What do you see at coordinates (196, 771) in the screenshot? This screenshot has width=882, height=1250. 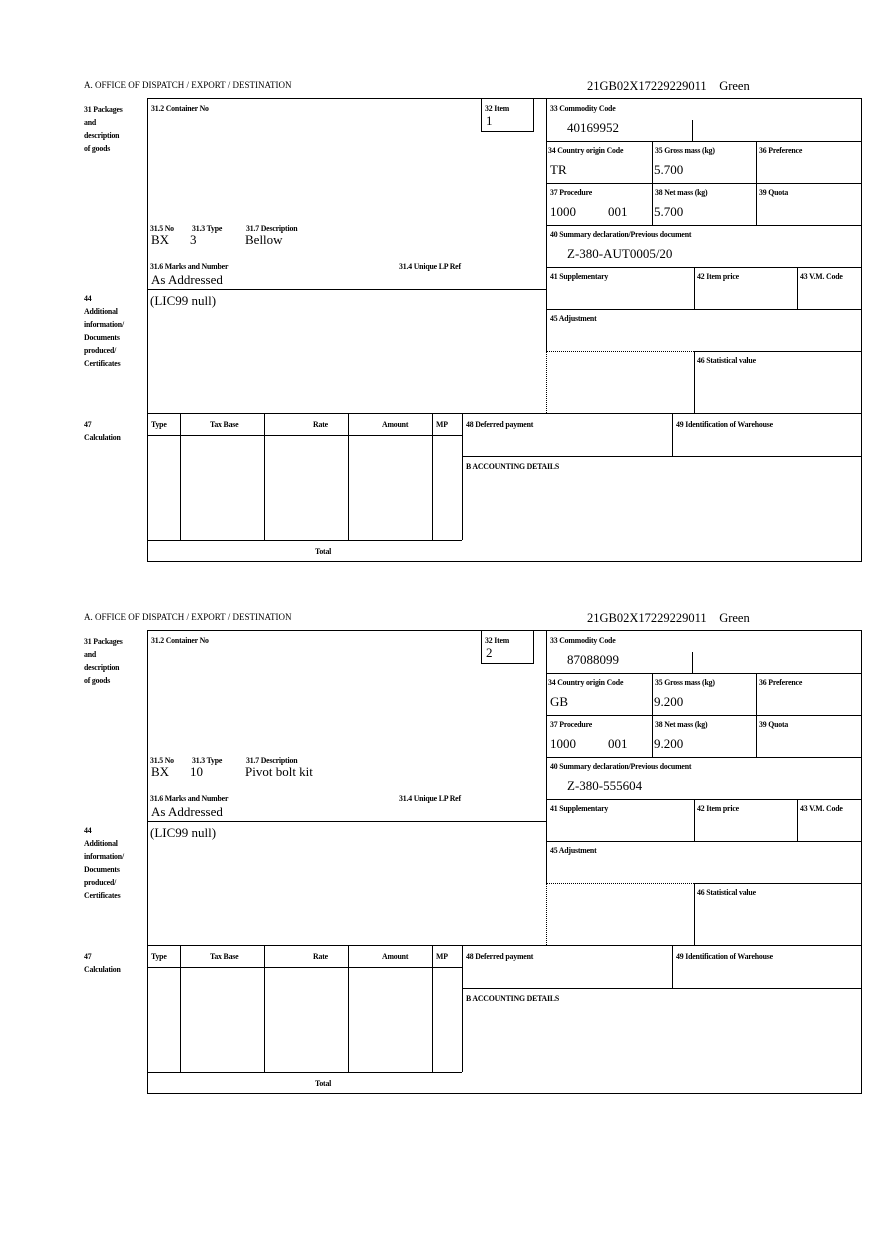 I see `package-count: 10` at bounding box center [196, 771].